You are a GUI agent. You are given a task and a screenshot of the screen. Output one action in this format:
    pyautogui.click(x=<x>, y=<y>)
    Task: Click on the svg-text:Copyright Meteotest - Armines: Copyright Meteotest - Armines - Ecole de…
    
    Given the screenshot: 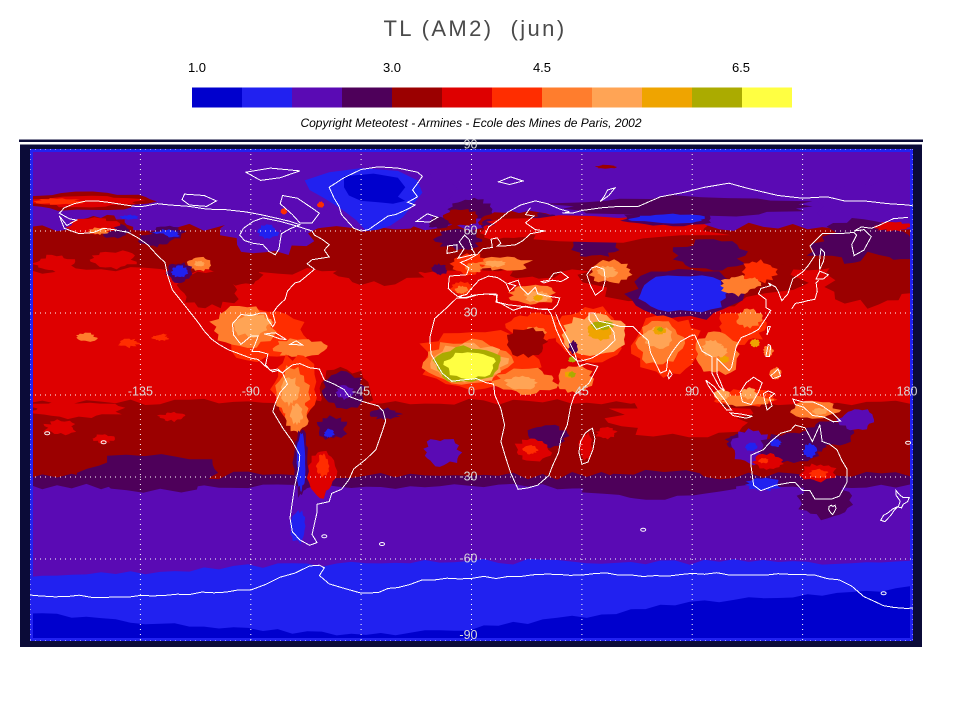 What is the action you would take?
    pyautogui.click(x=470, y=123)
    